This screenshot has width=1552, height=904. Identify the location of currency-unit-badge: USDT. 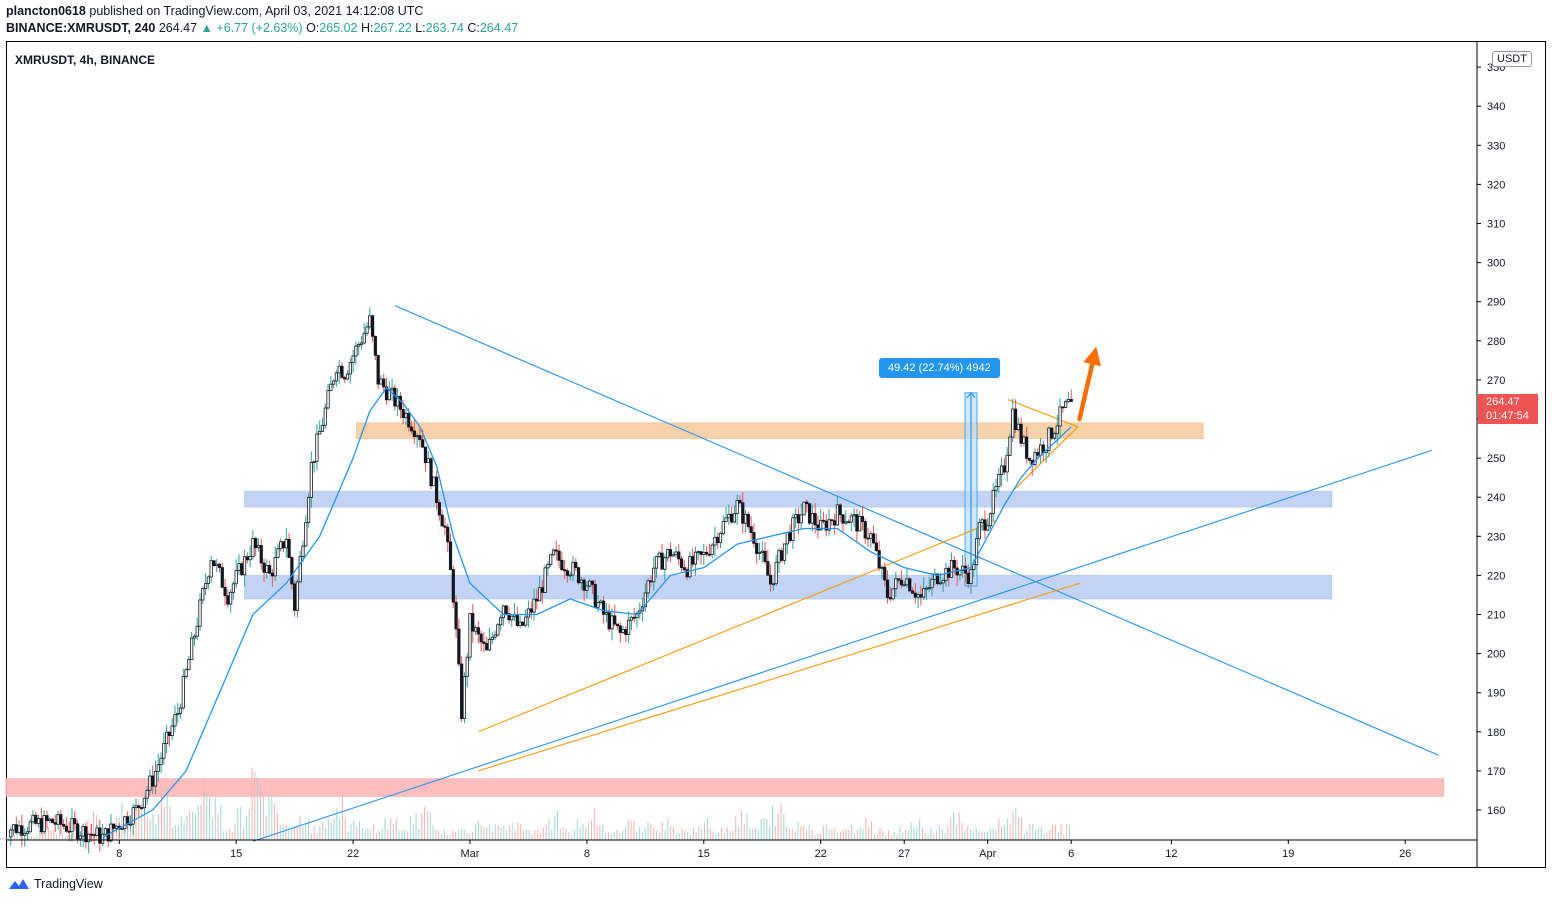
(1512, 59).